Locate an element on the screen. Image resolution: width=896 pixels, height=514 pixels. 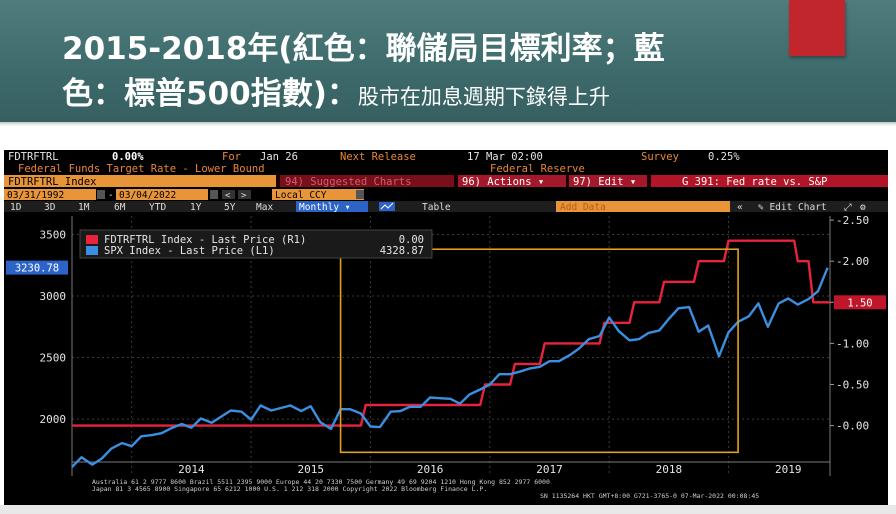
fed-last-value-box is located at coordinates (860, 302).